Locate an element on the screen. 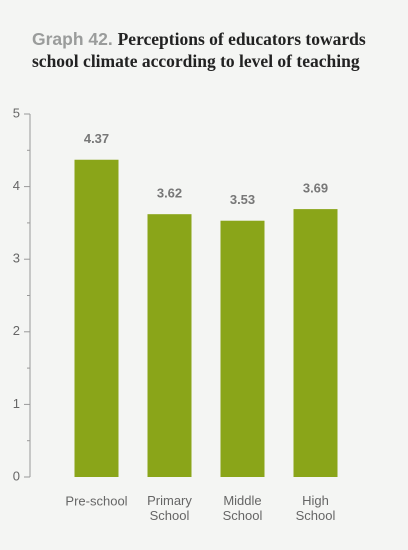 Image resolution: width=408 pixels, height=550 pixels. value-label: 3.53 is located at coordinates (242, 199).